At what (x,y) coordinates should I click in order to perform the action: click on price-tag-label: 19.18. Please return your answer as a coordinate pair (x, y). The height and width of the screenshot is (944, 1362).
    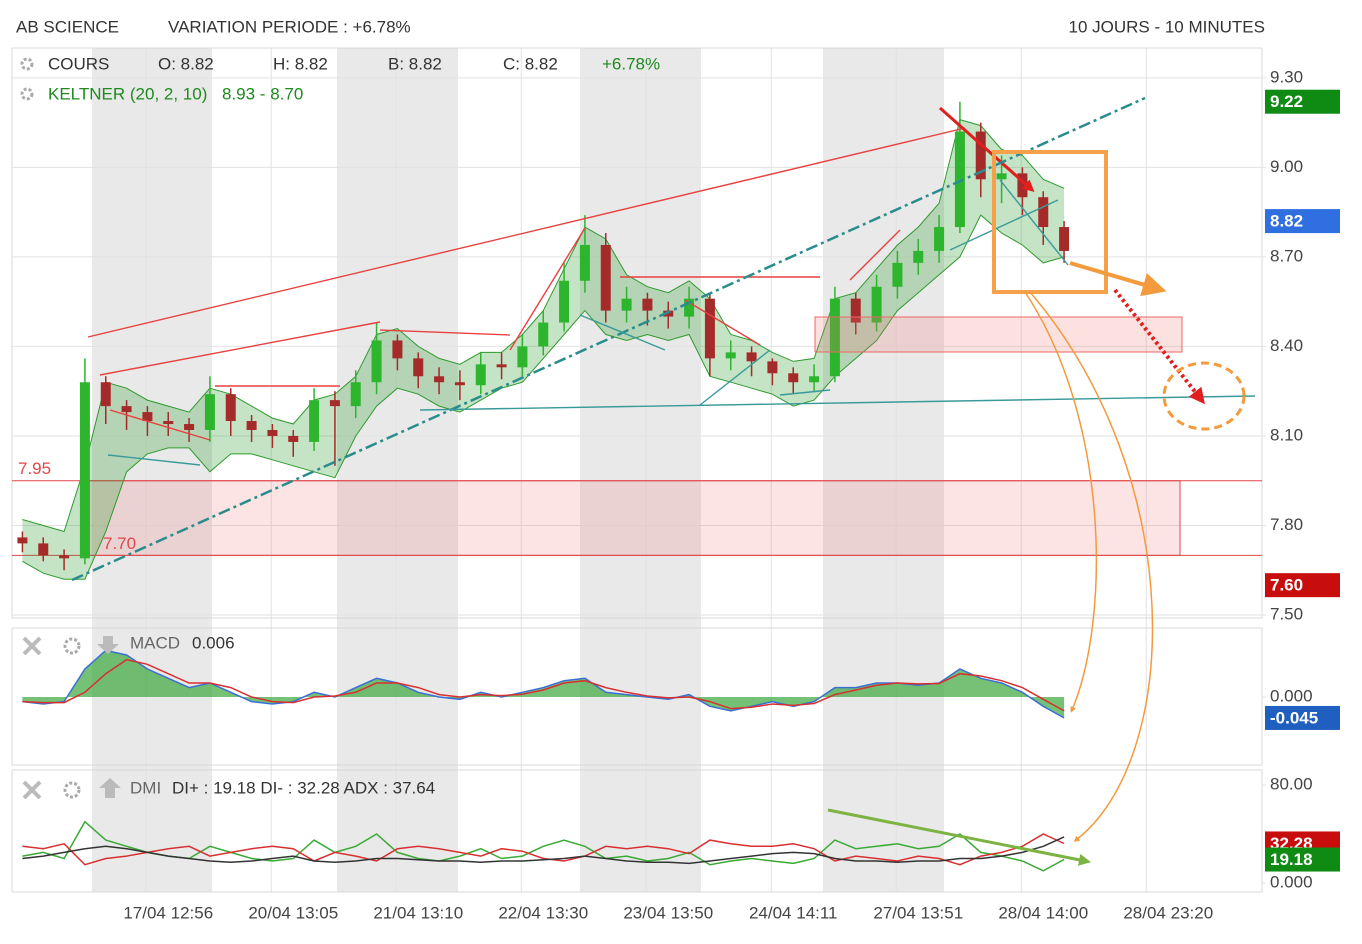
    Looking at the image, I should click on (1291, 859).